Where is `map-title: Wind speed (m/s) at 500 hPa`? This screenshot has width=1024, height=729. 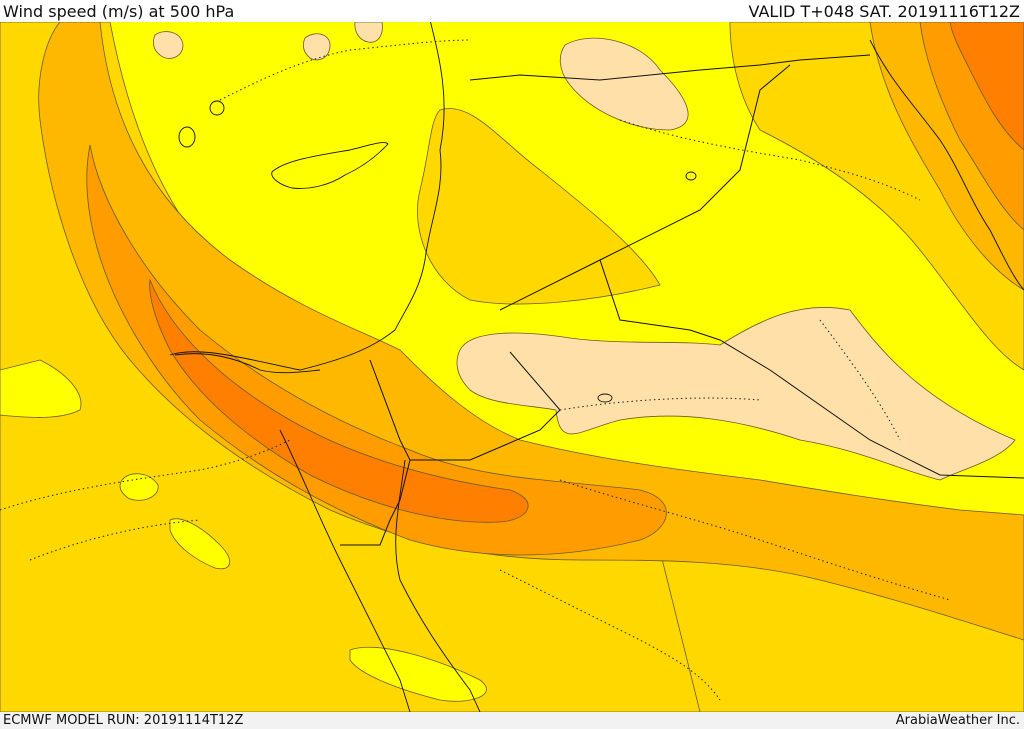 map-title: Wind speed (m/s) at 500 hPa is located at coordinates (119, 11).